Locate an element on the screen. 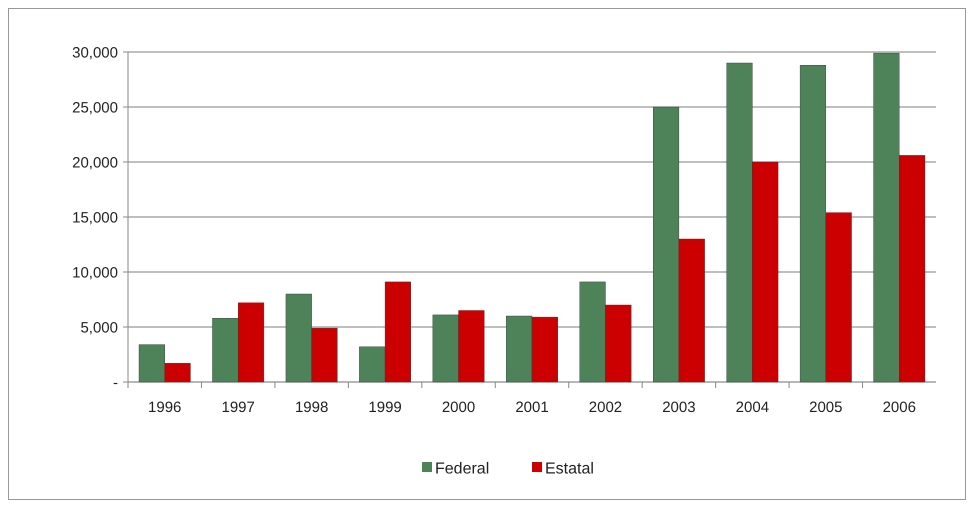 The height and width of the screenshot is (508, 974). y-tick-label: 10,000 is located at coordinates (95, 273).